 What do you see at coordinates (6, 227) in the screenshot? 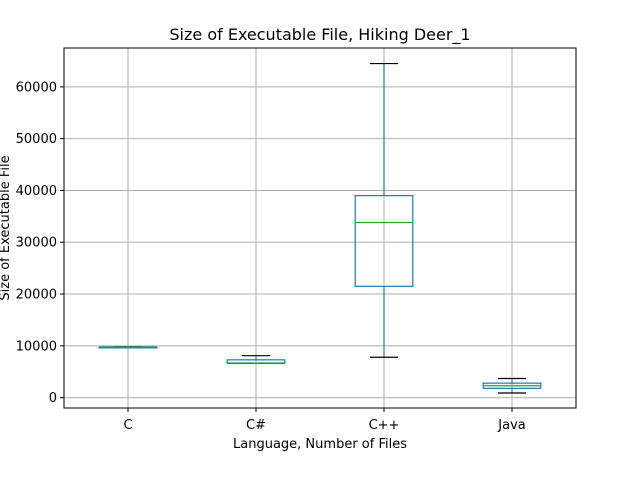
I see `y-axis-label: Size of Executable File` at bounding box center [6, 227].